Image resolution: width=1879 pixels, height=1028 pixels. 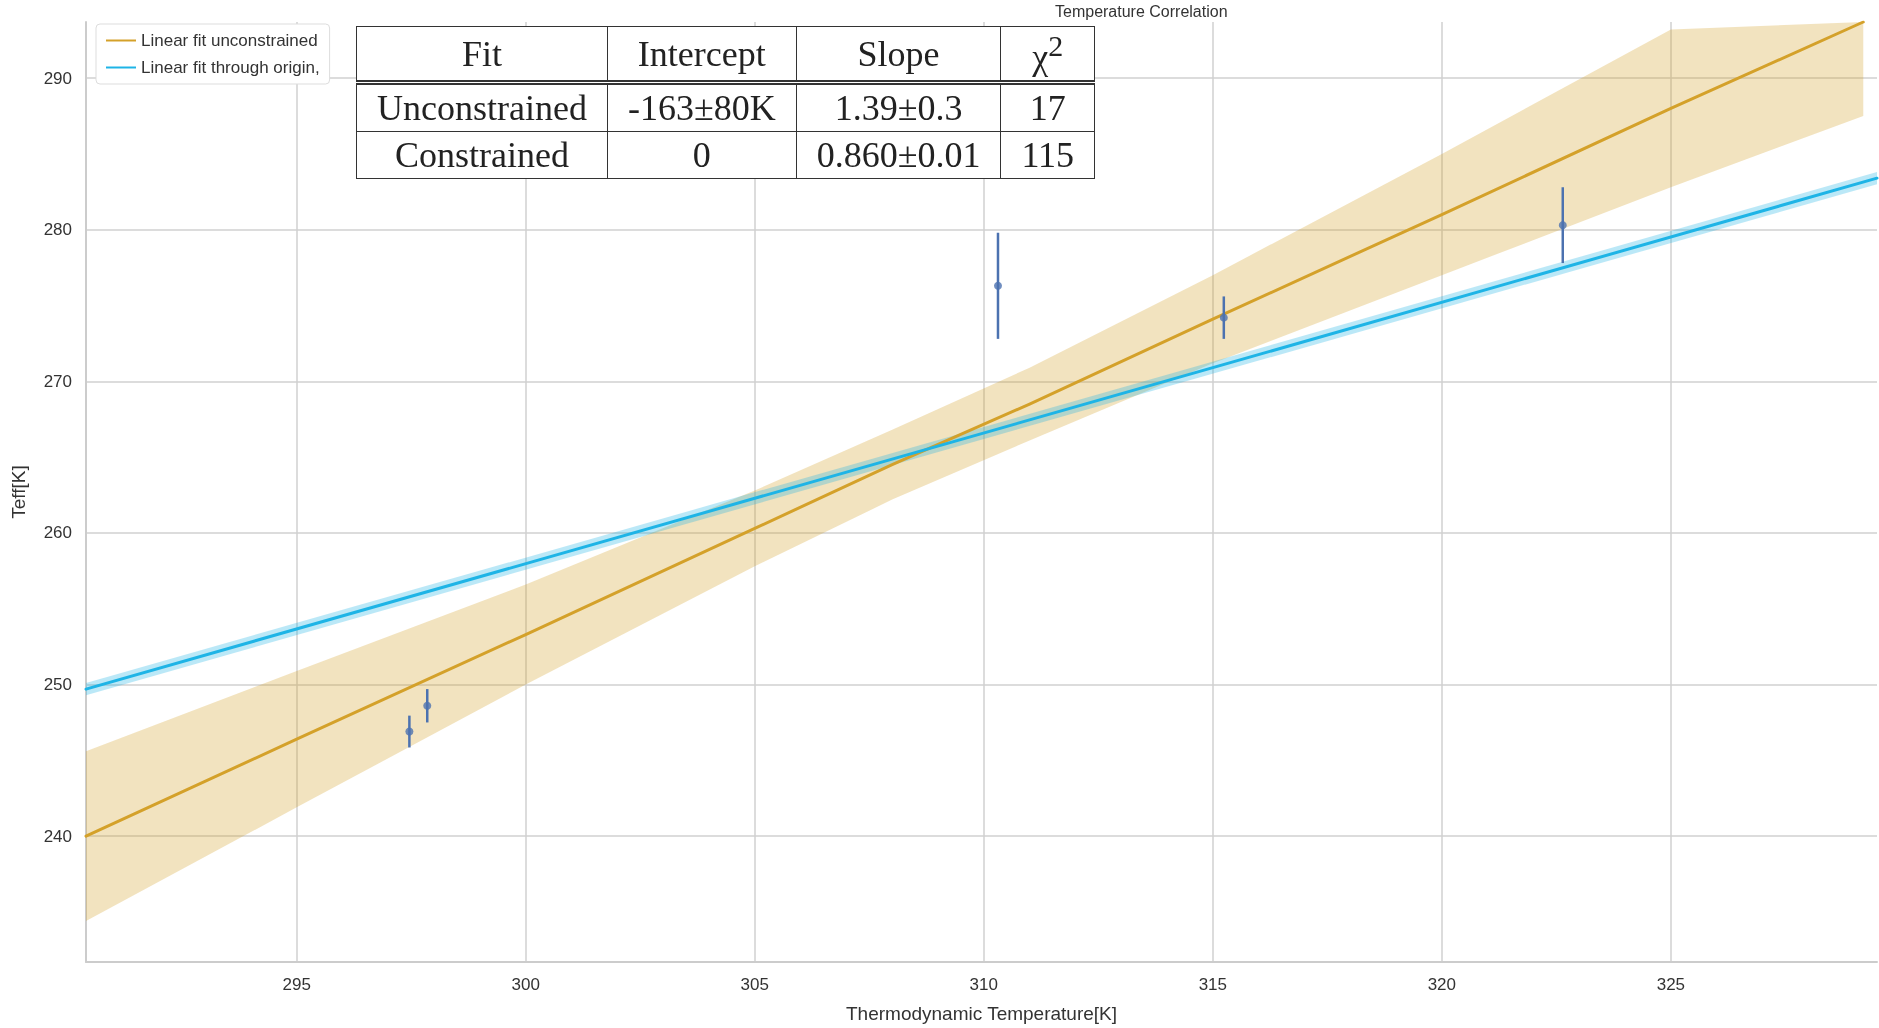 What do you see at coordinates (702, 107) in the screenshot?
I see `annotation: -163±80K` at bounding box center [702, 107].